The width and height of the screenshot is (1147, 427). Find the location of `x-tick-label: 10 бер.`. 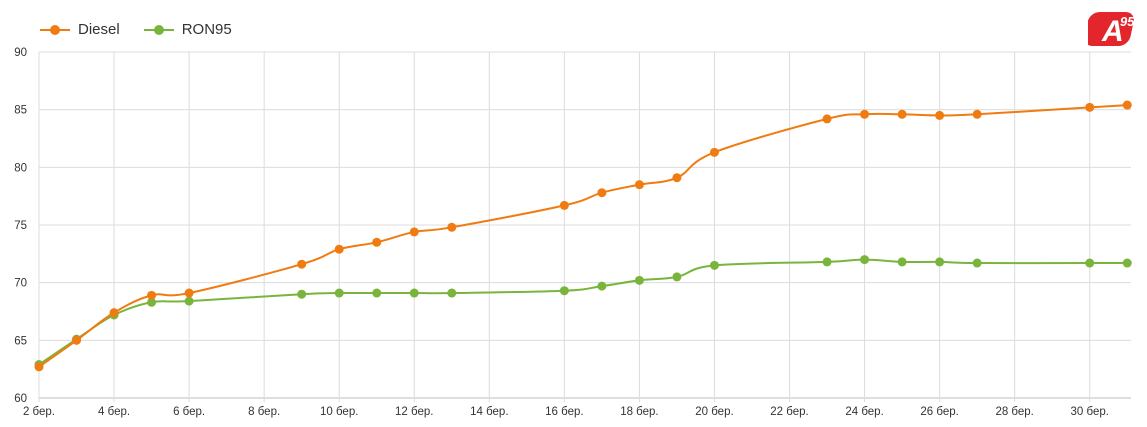

x-tick-label: 10 бер. is located at coordinates (339, 412).